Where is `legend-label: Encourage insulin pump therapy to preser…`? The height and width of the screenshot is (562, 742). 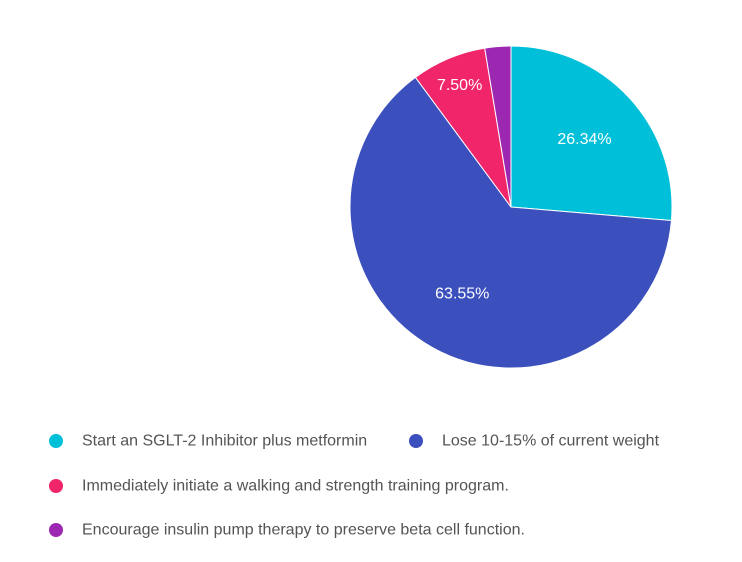 legend-label: Encourage insulin pump therapy to preser… is located at coordinates (303, 530).